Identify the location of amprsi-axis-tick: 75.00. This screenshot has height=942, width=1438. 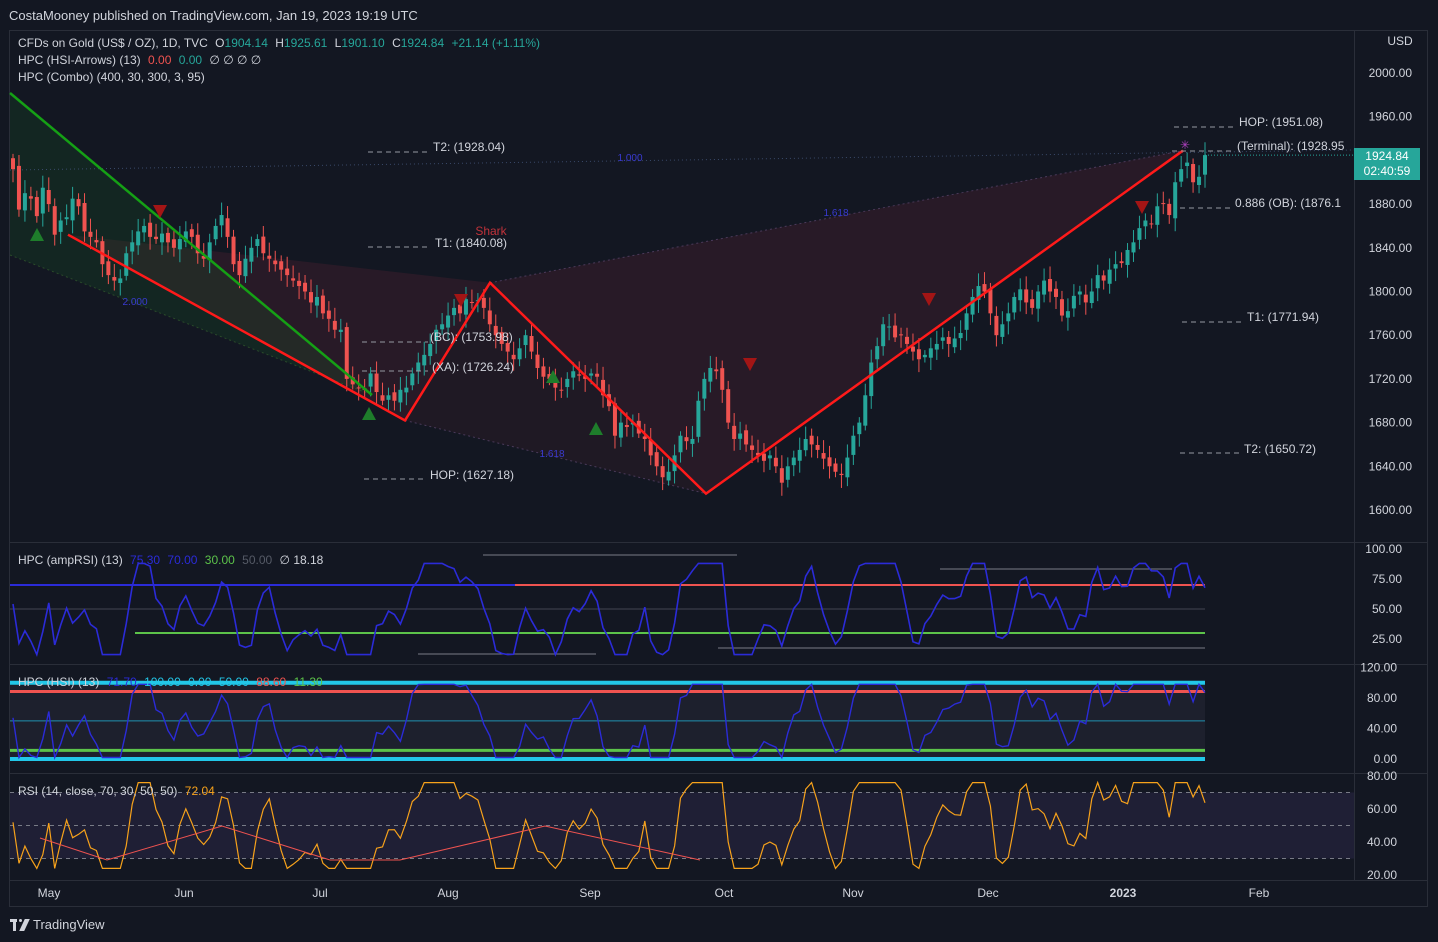
(1387, 579).